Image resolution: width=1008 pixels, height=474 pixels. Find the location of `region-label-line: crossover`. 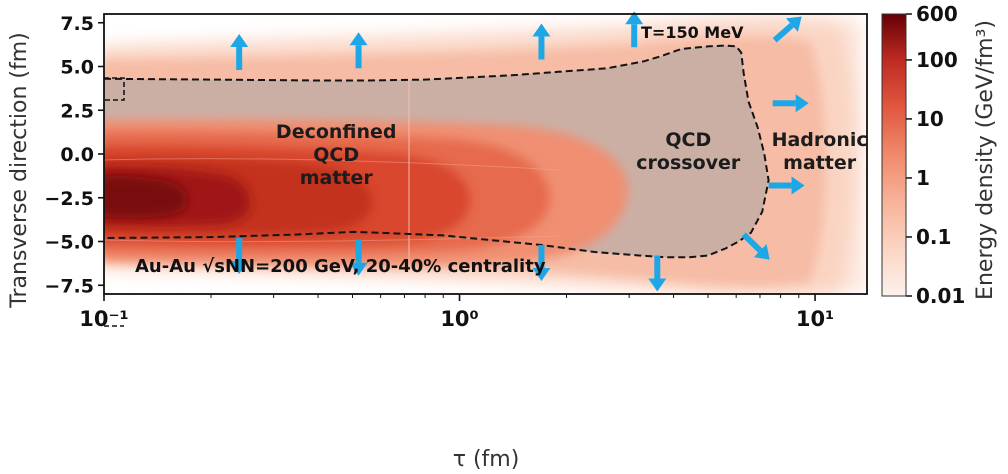

region-label-line: crossover is located at coordinates (688, 163).